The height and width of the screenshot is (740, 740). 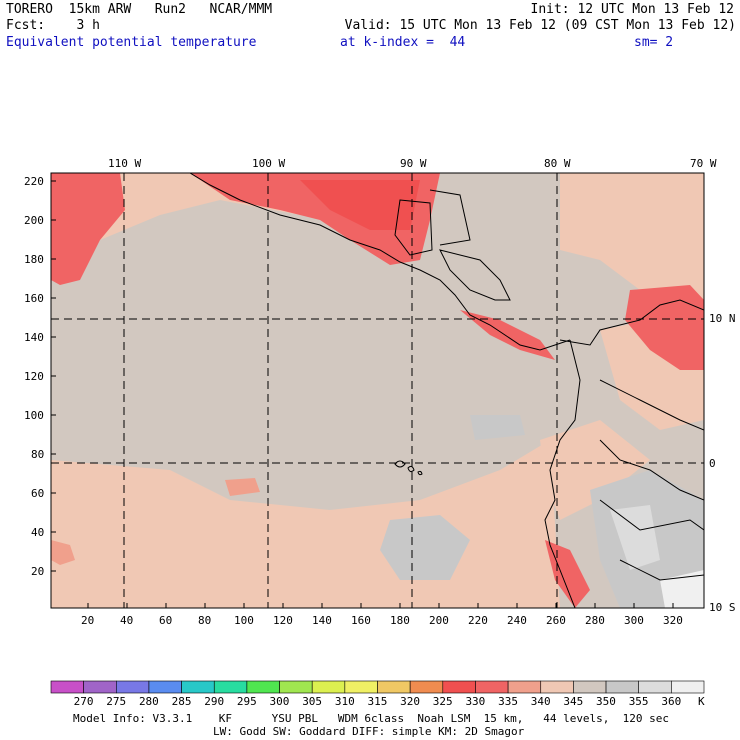 I want to click on y-tick: 40, so click(x=38, y=532).